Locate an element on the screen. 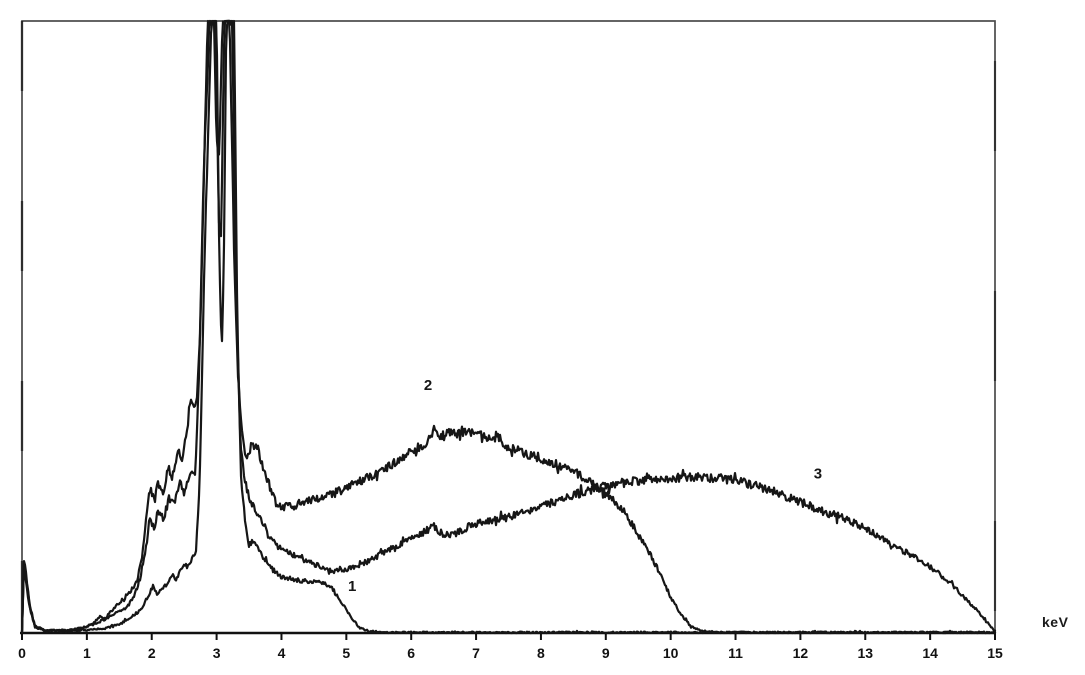  x-tick-label: 9 is located at coordinates (606, 653).